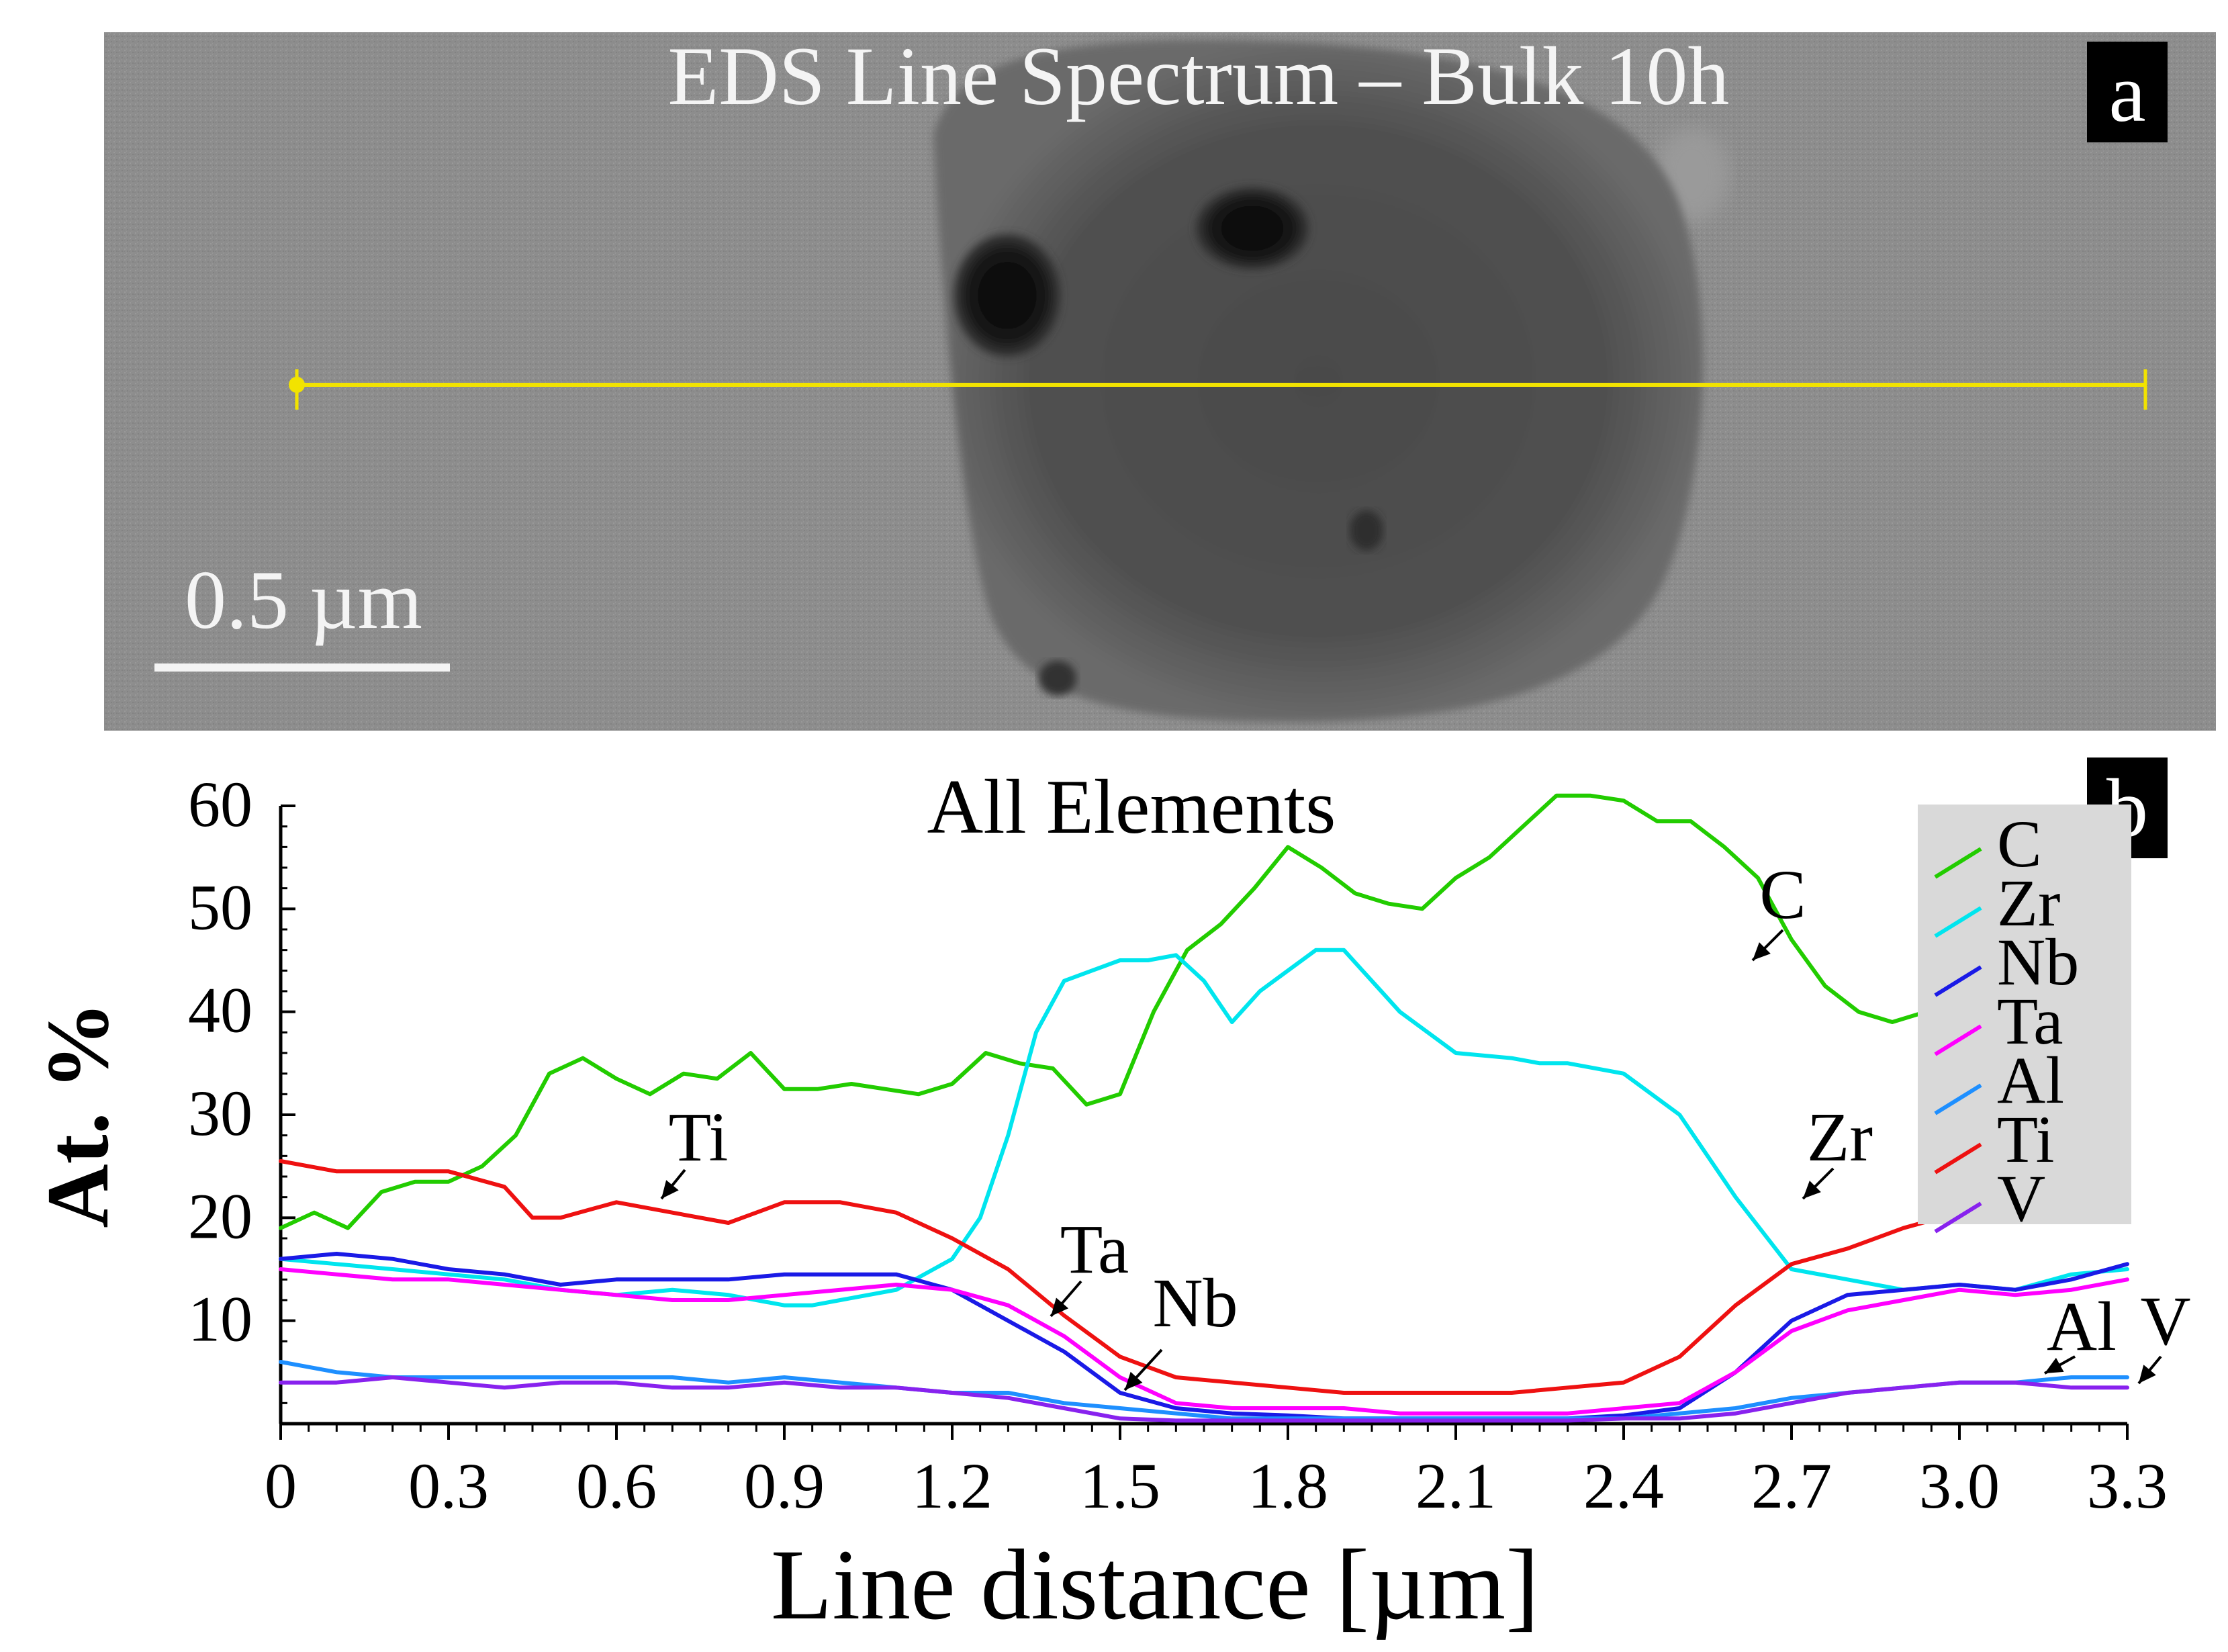 The height and width of the screenshot is (1652, 2228). What do you see at coordinates (1791, 1486) in the screenshot?
I see `x-tick-label: 2.7` at bounding box center [1791, 1486].